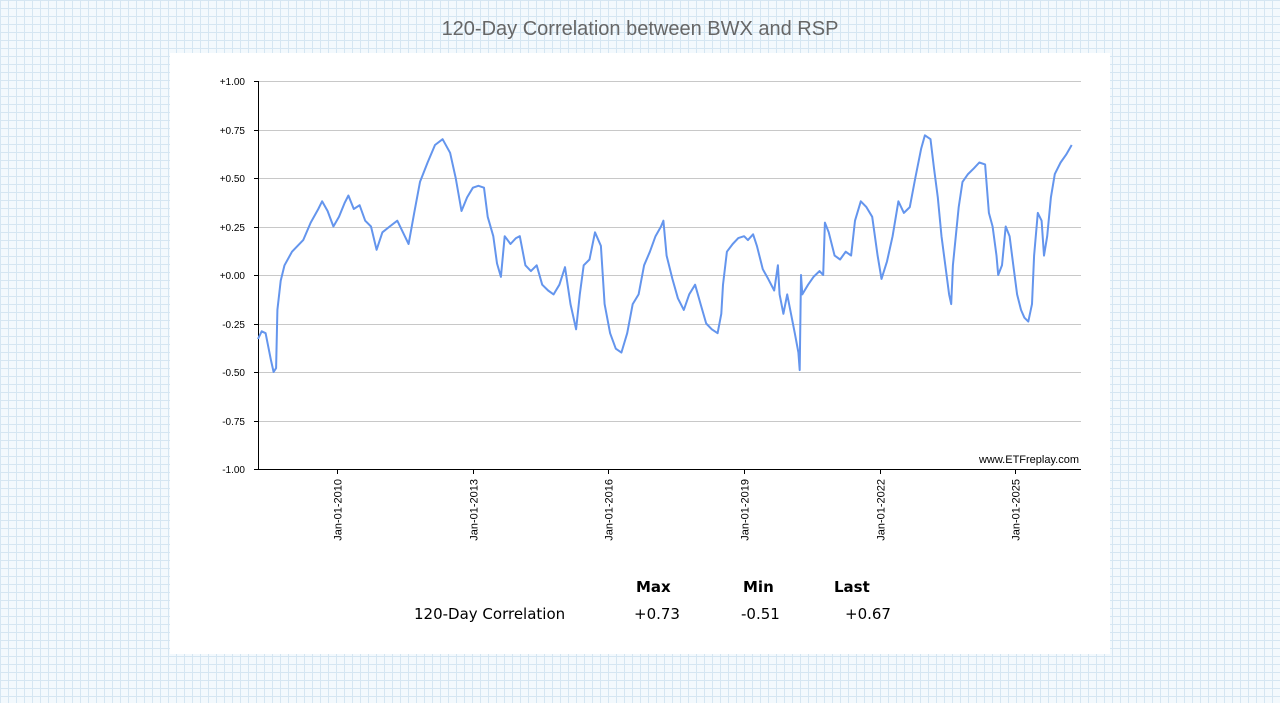 Image resolution: width=1280 pixels, height=703 pixels. I want to click on y-tick-label: -1.00, so click(233, 470).